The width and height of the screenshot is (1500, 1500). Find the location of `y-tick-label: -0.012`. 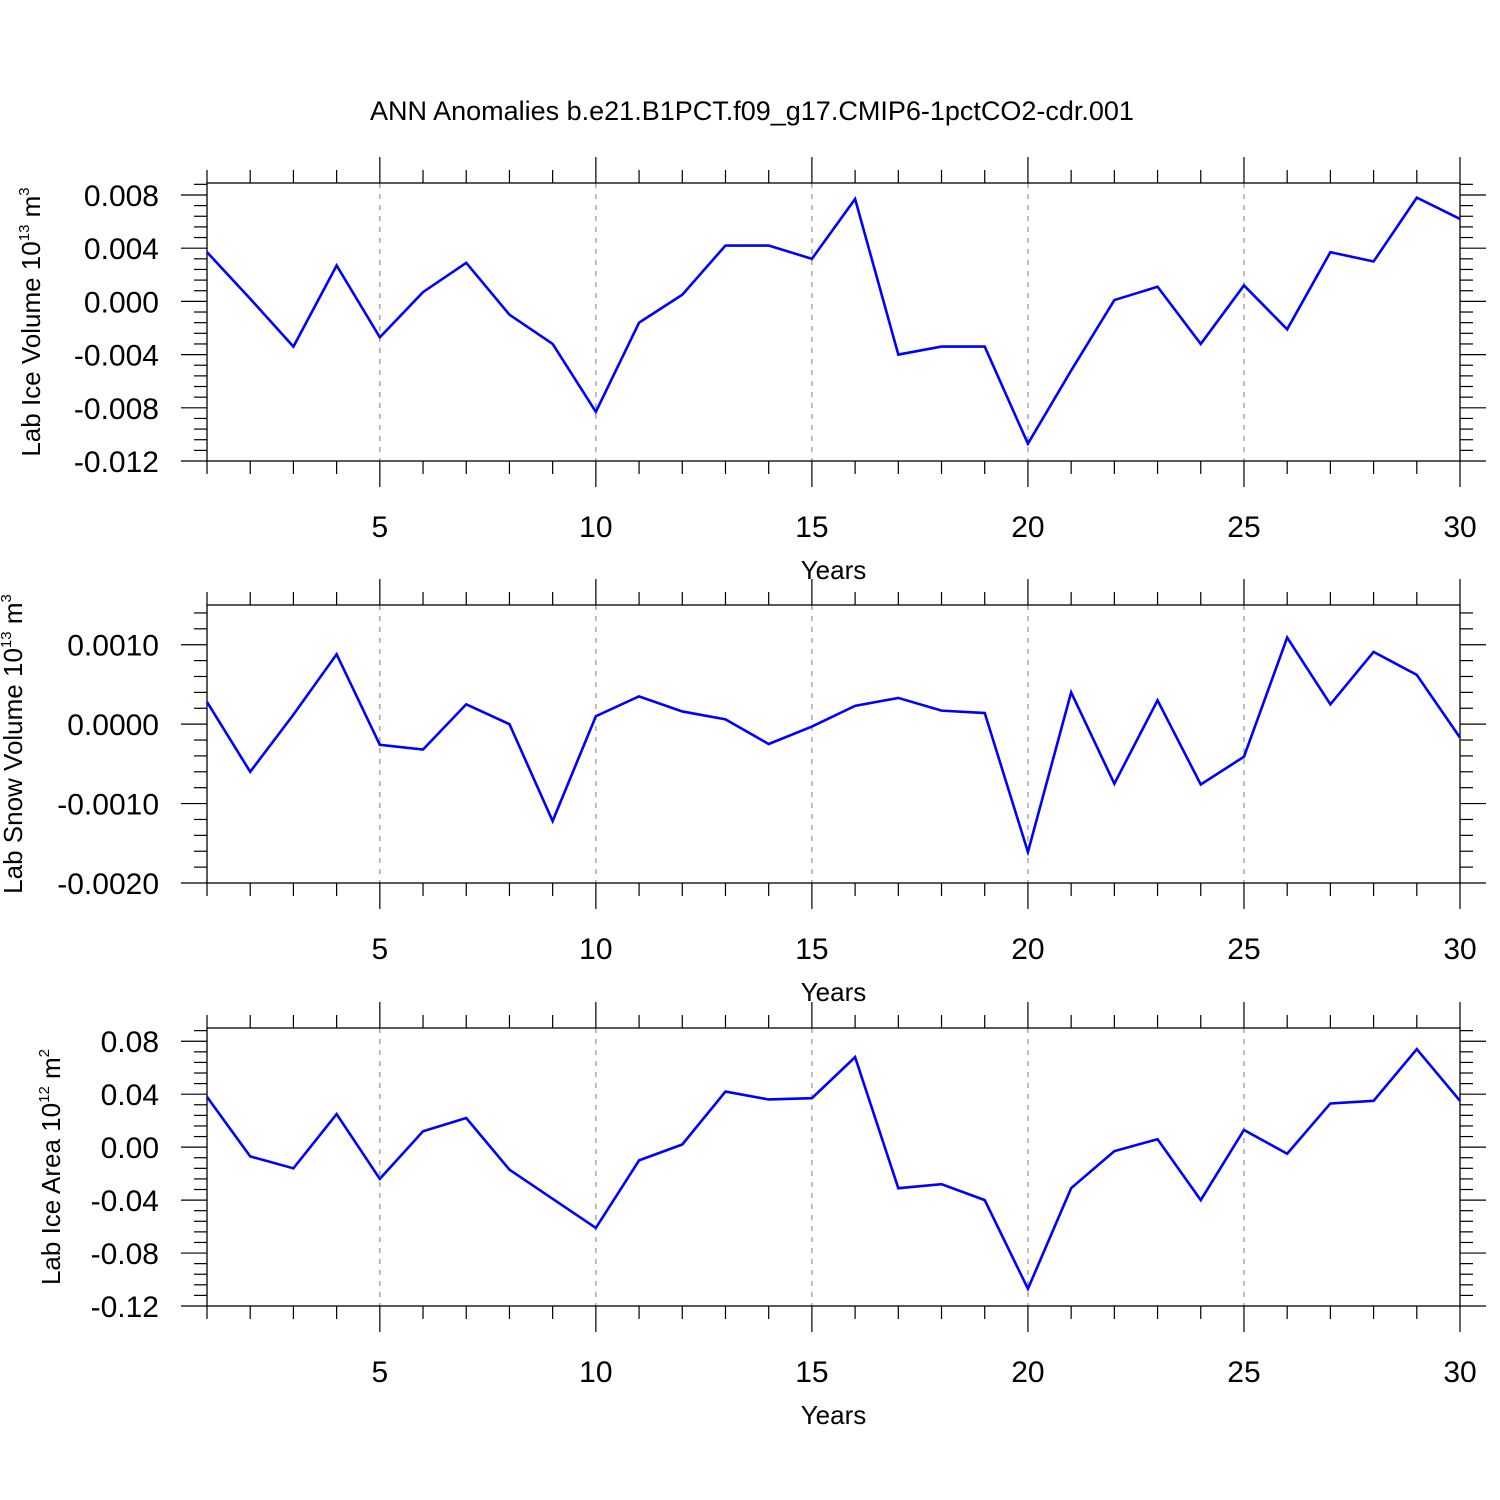

y-tick-label: -0.012 is located at coordinates (116, 462).